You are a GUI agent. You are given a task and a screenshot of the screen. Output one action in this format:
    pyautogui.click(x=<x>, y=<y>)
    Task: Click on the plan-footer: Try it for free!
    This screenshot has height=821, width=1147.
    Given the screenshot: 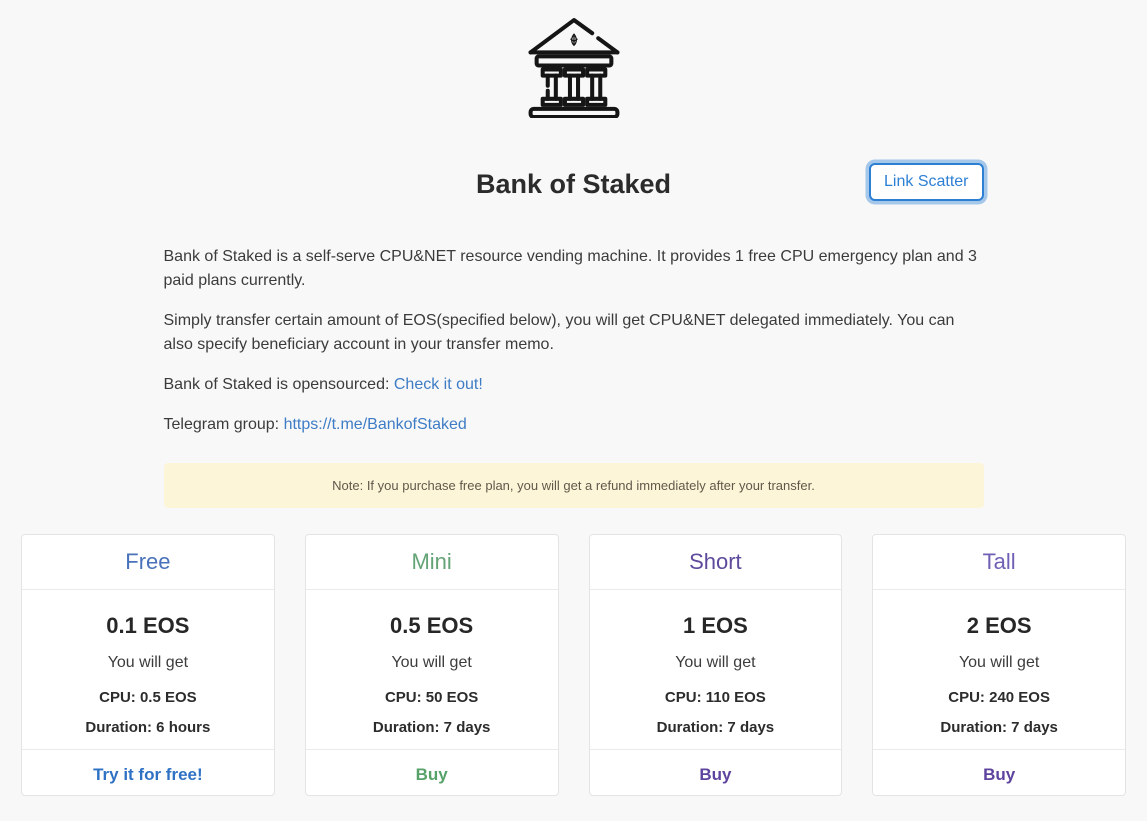 What is the action you would take?
    pyautogui.click(x=148, y=774)
    